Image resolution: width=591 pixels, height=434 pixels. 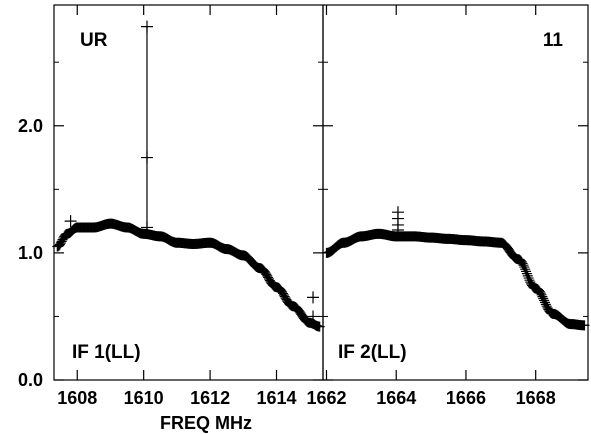 I want to click on x-tick-label: 1610, so click(x=144, y=398).